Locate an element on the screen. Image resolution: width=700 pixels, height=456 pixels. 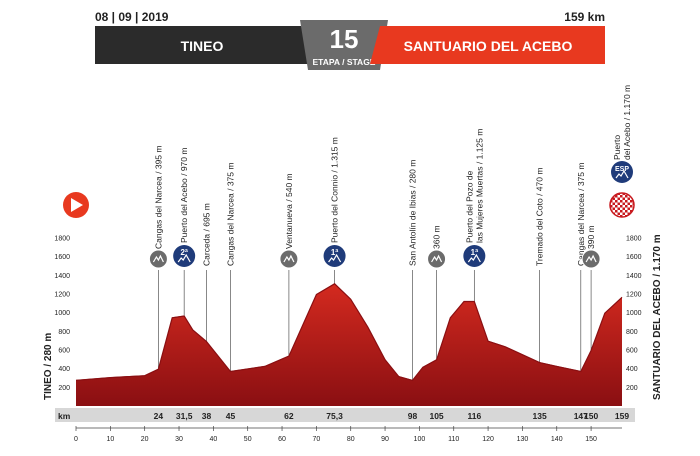
y-axis-right: 200 400 600 800 1000 1200 1400 1600 1800 is located at coordinates (634, 314).